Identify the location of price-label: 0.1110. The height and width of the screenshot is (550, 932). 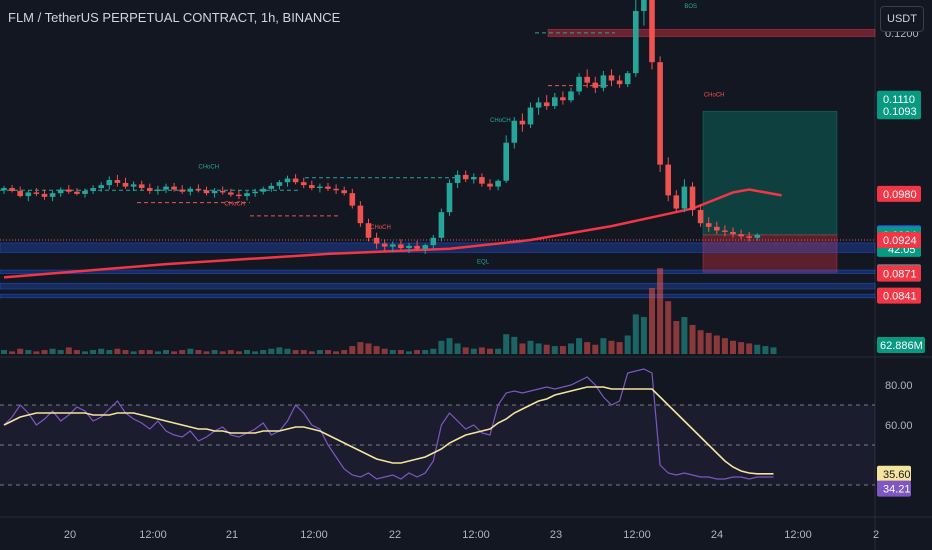
(899, 100).